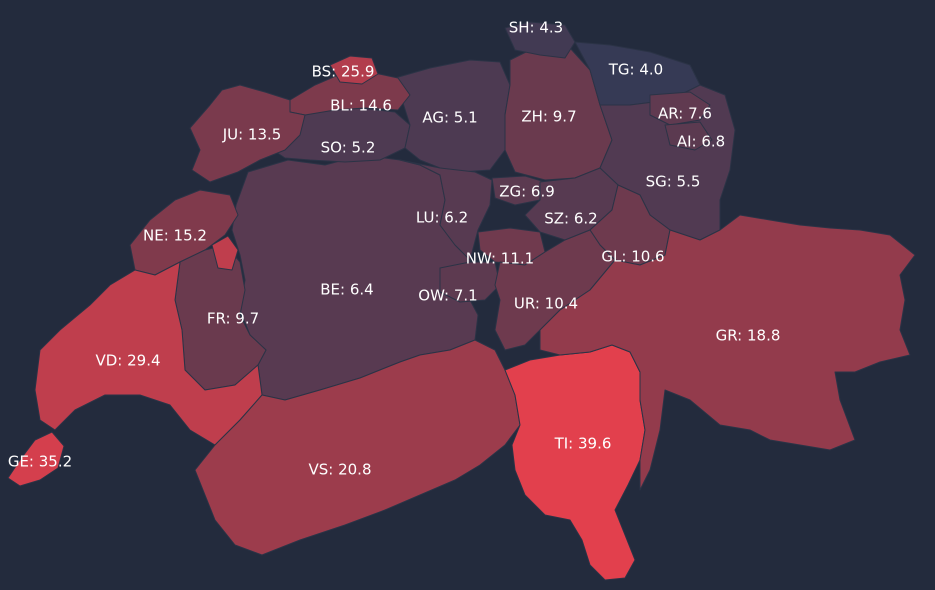 Image resolution: width=935 pixels, height=590 pixels. I want to click on canton-label-ow: OW: 7.1, so click(447, 296).